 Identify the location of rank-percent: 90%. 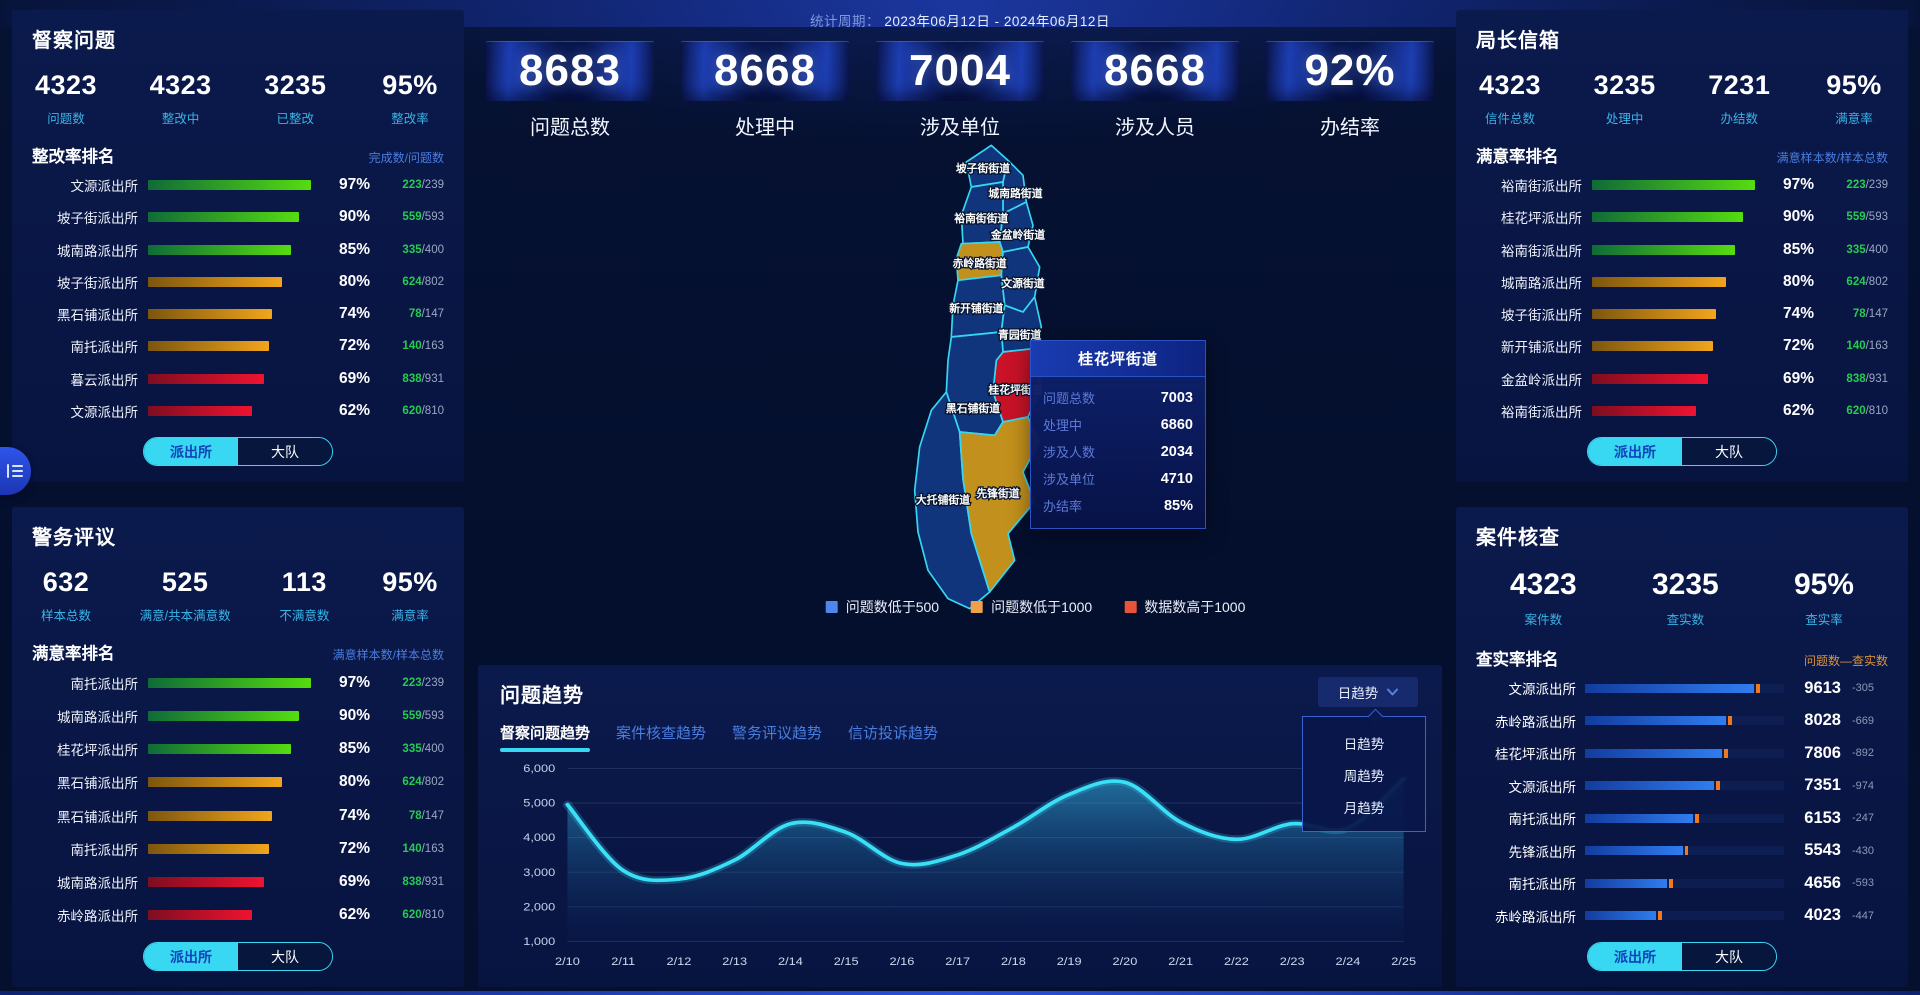
(354, 715).